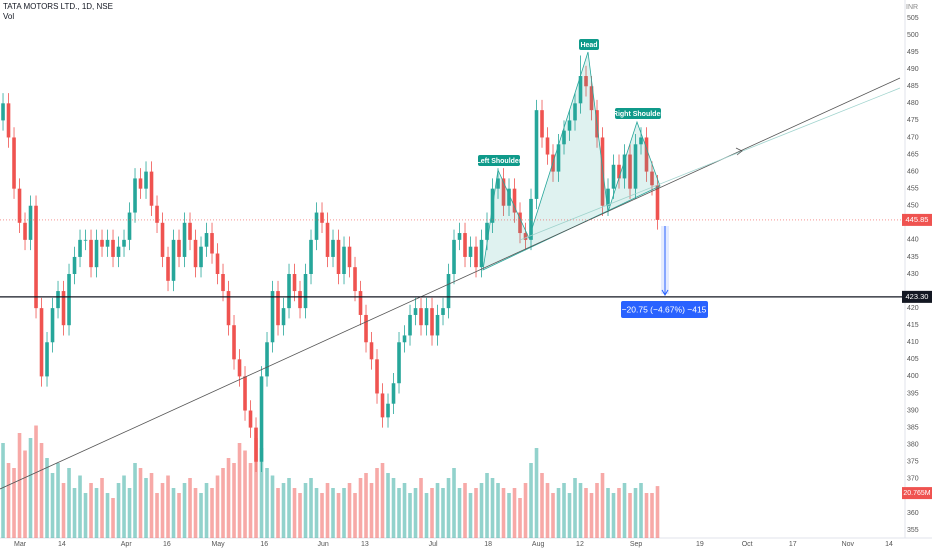 The height and width of the screenshot is (550, 932). I want to click on y-tick-label: 490, so click(913, 69).